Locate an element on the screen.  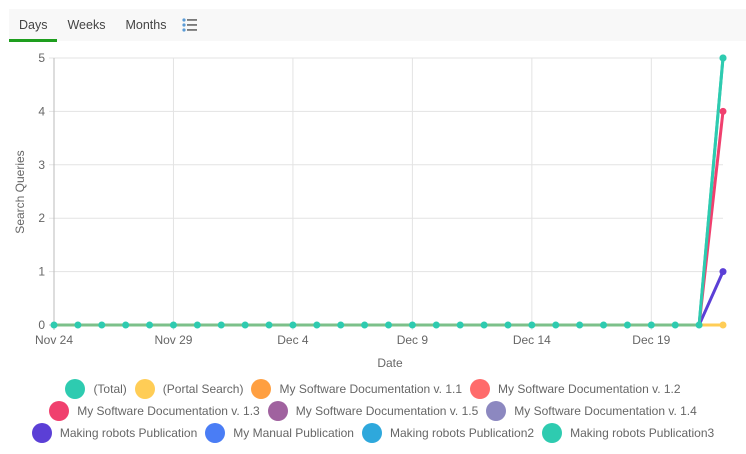
legend-label: My Software Documentation v. 1.2 is located at coordinates (589, 389).